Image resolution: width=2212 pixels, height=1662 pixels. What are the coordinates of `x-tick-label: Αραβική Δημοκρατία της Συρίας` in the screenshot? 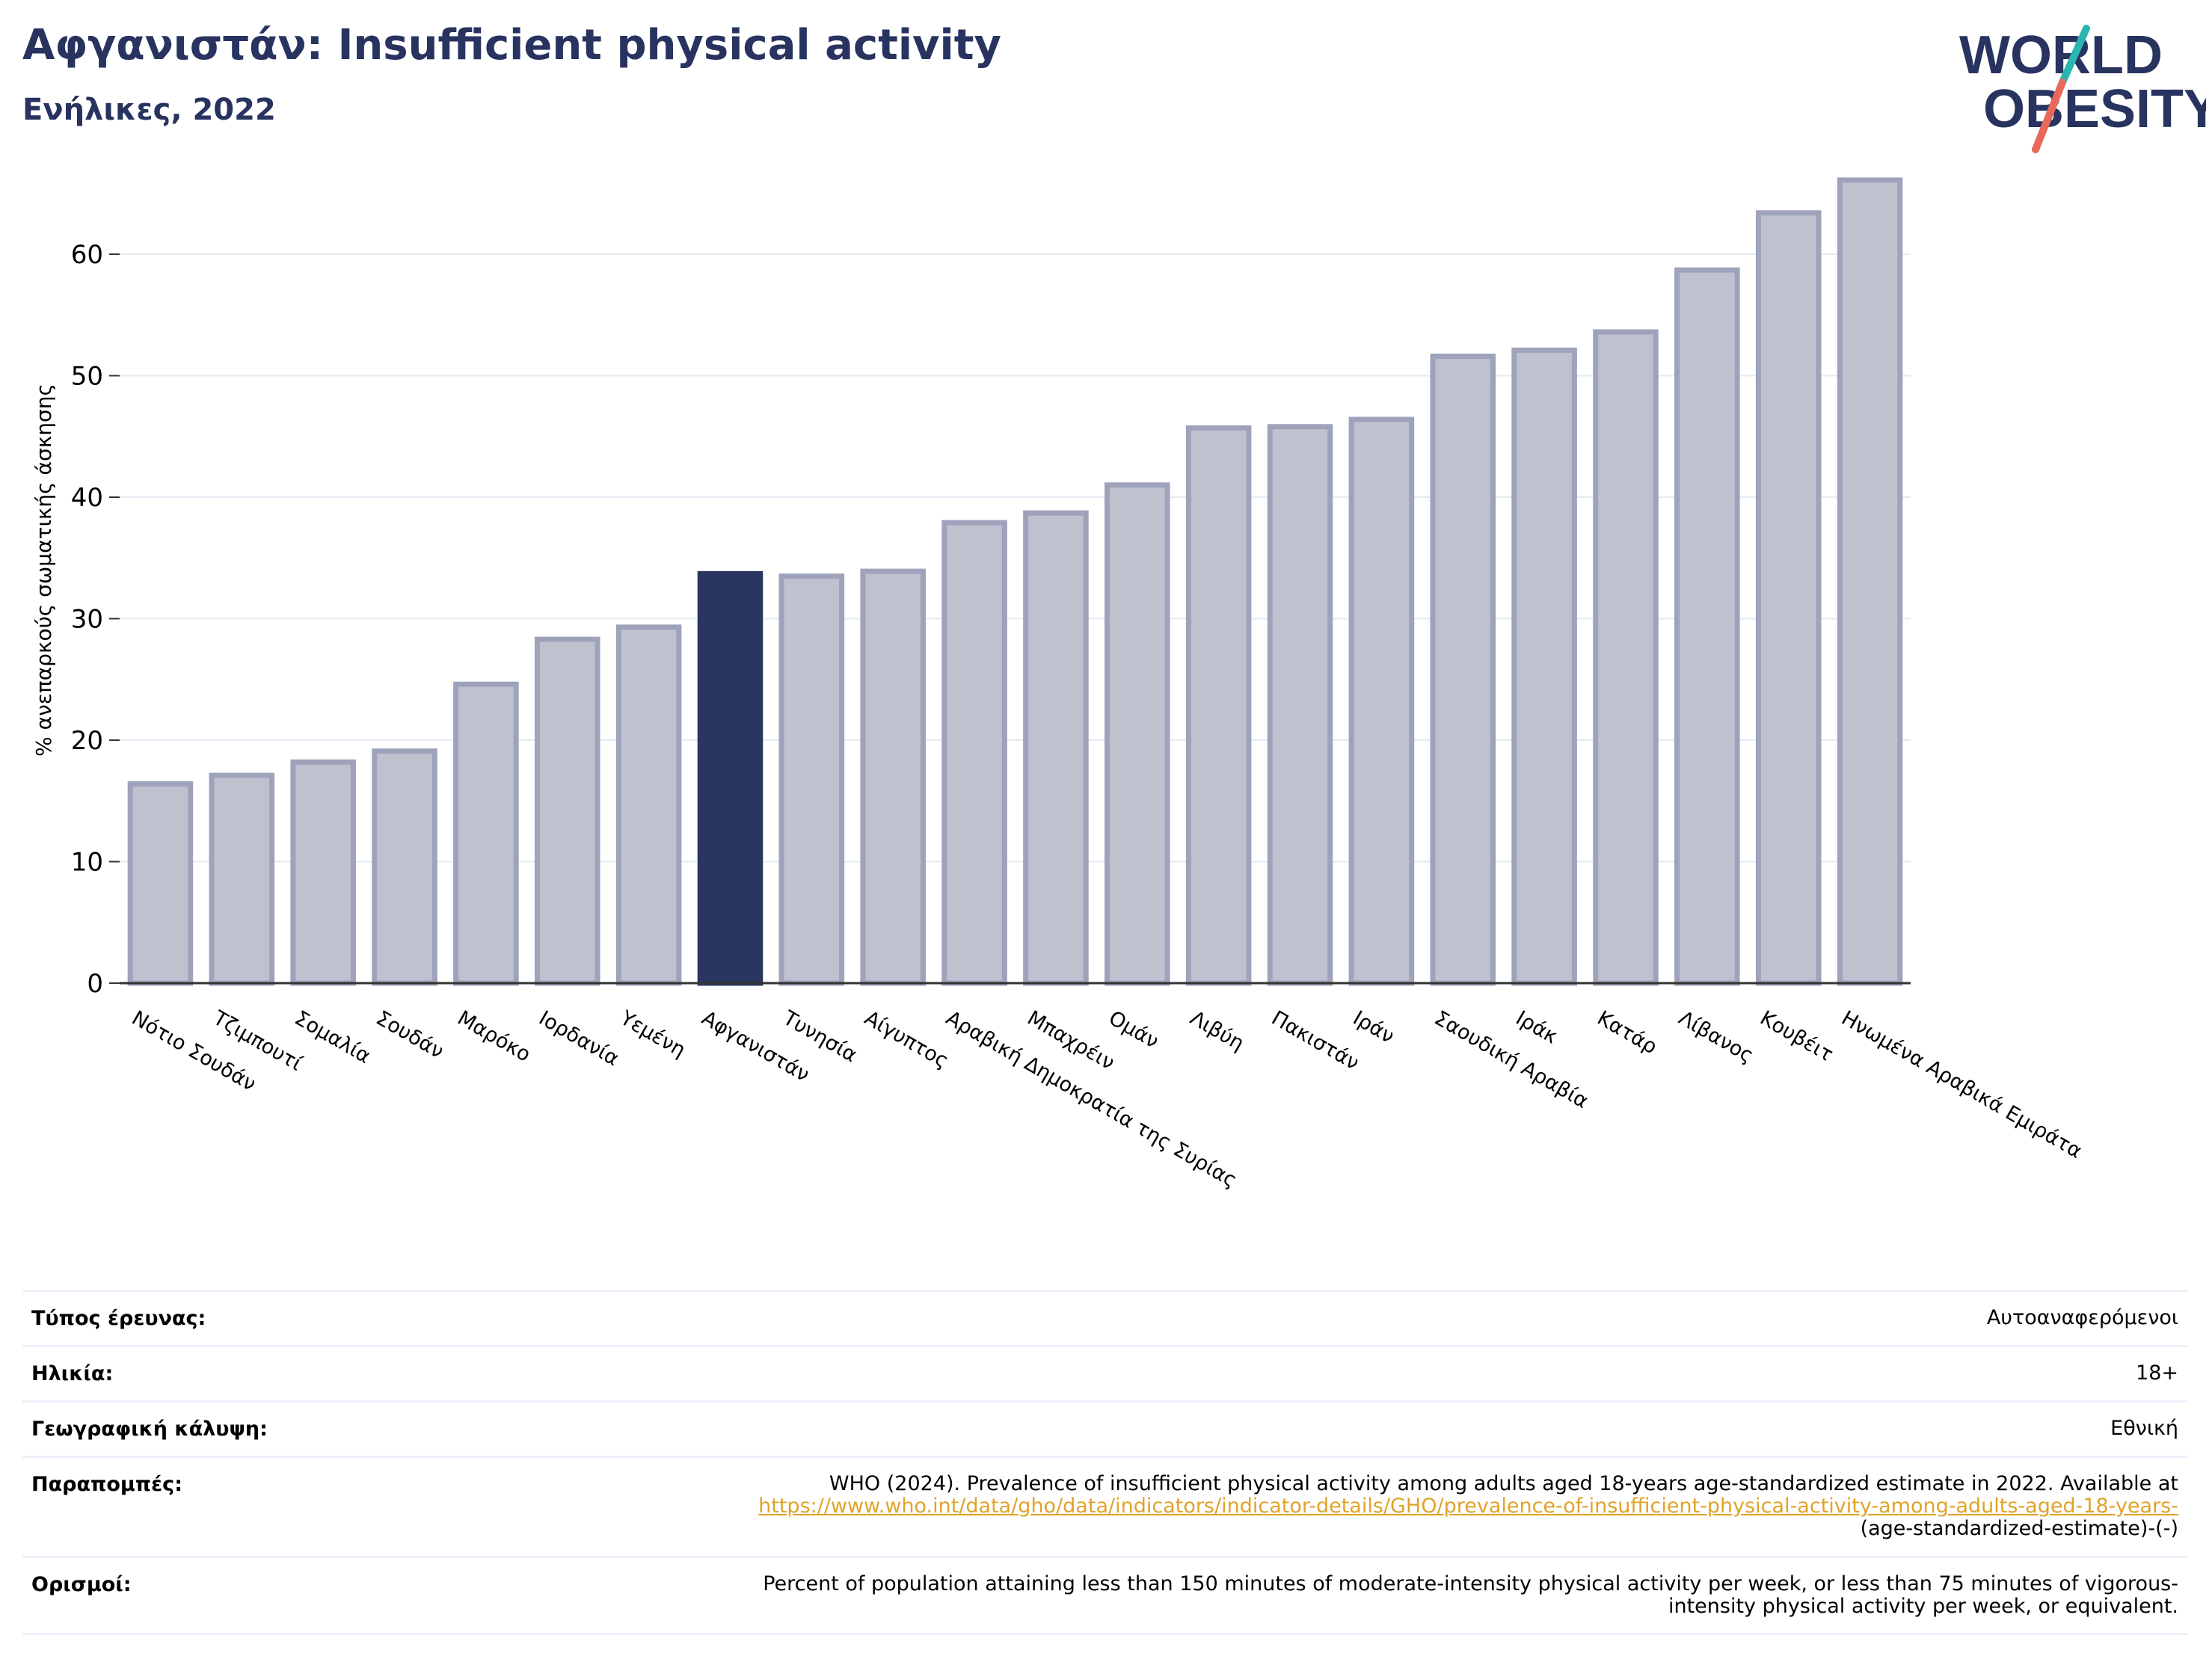 It's located at (1091, 1099).